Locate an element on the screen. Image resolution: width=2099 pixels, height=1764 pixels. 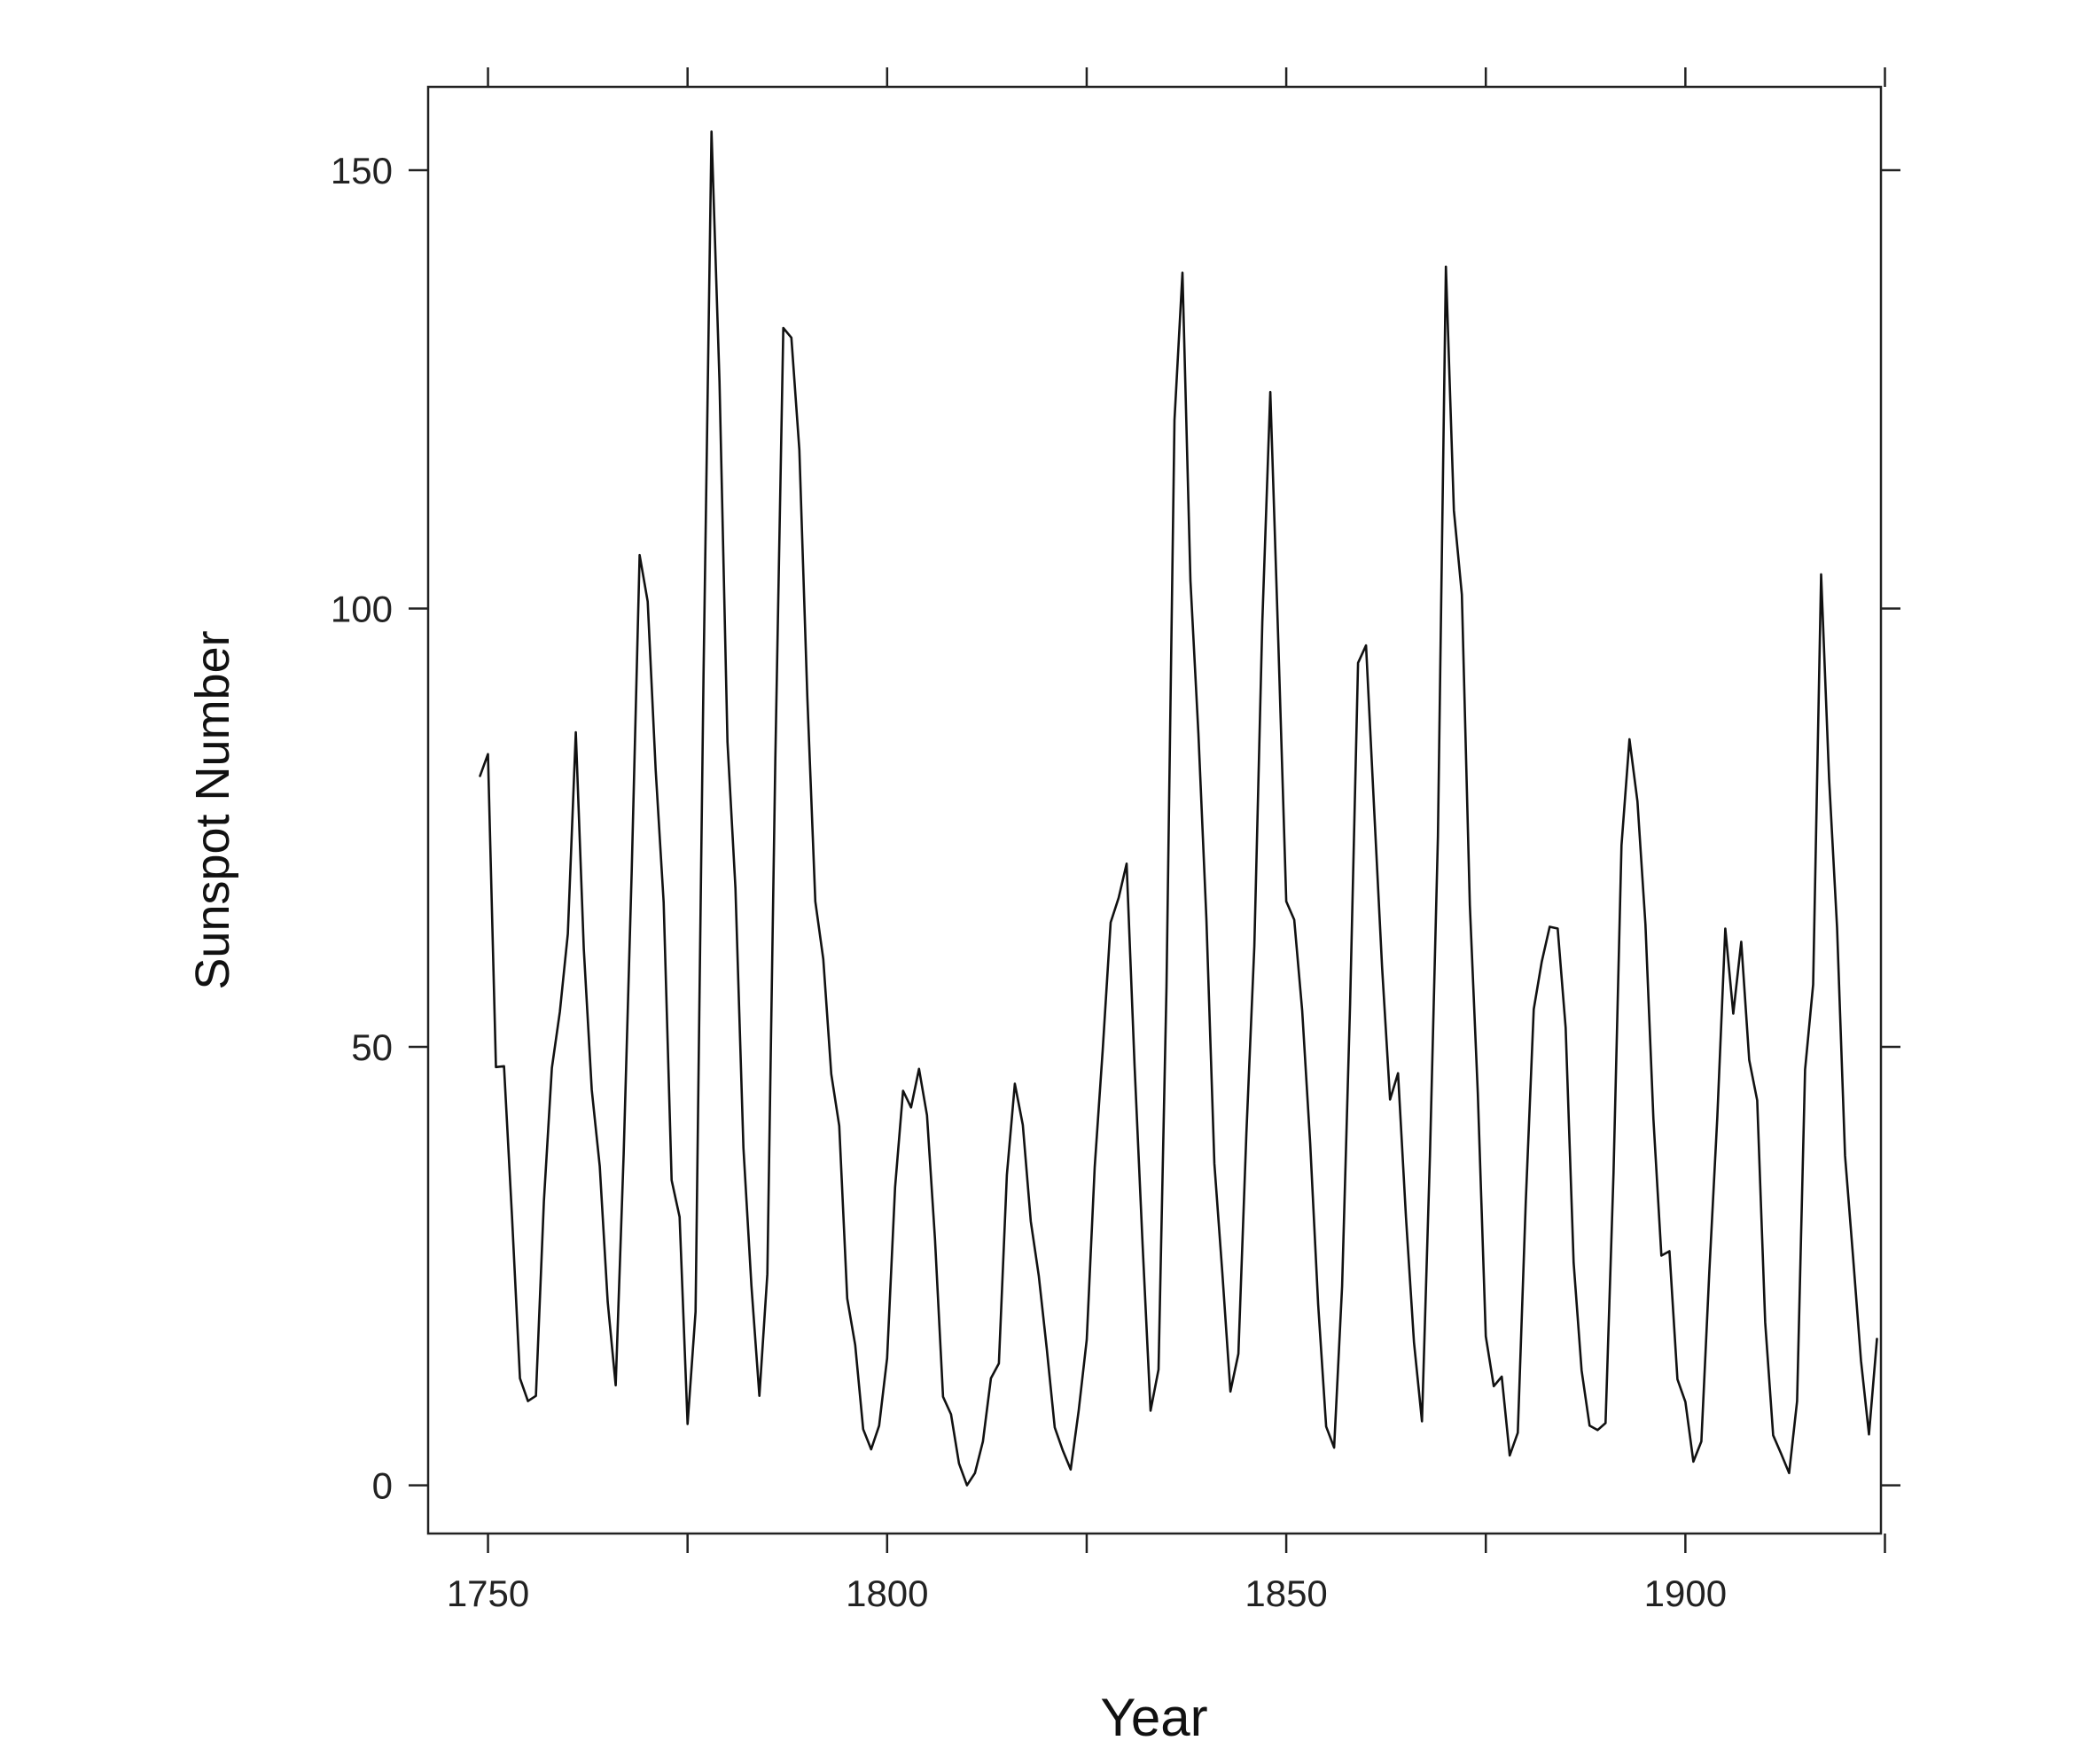
y-tick-label: 0 is located at coordinates (382, 1486).